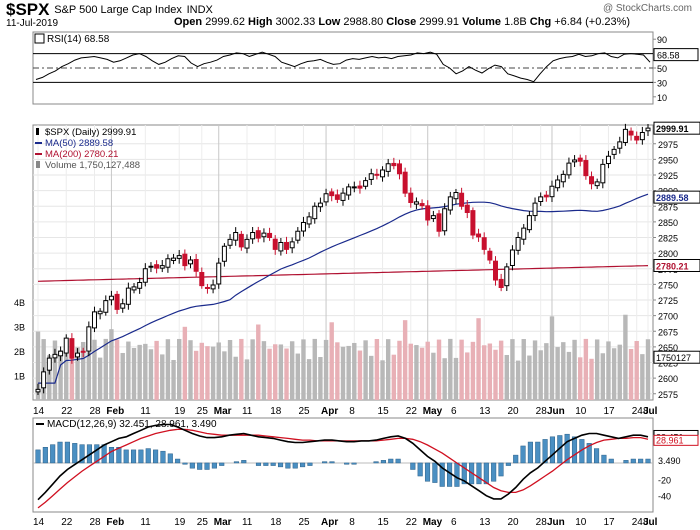 This screenshot has width=700, height=530. I want to click on index-name: S&P 500 Large Cap Index, so click(118, 10).